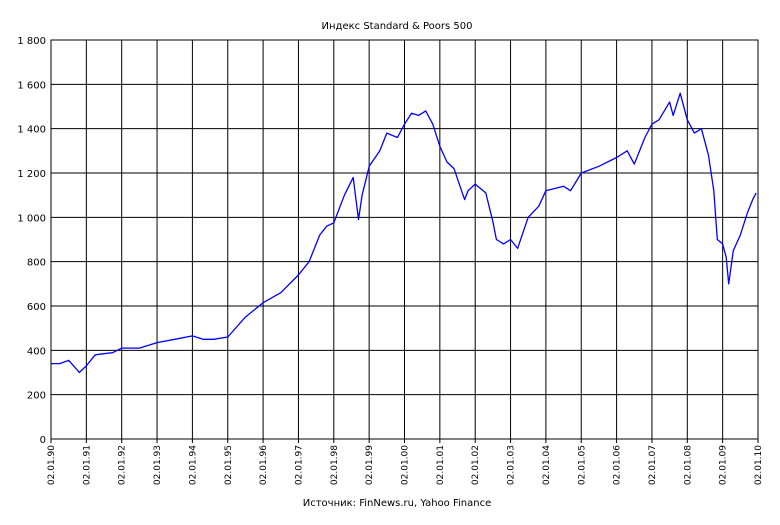 The width and height of the screenshot is (780, 525). What do you see at coordinates (724, 465) in the screenshot?
I see `x-tick-label: 02.01.09` at bounding box center [724, 465].